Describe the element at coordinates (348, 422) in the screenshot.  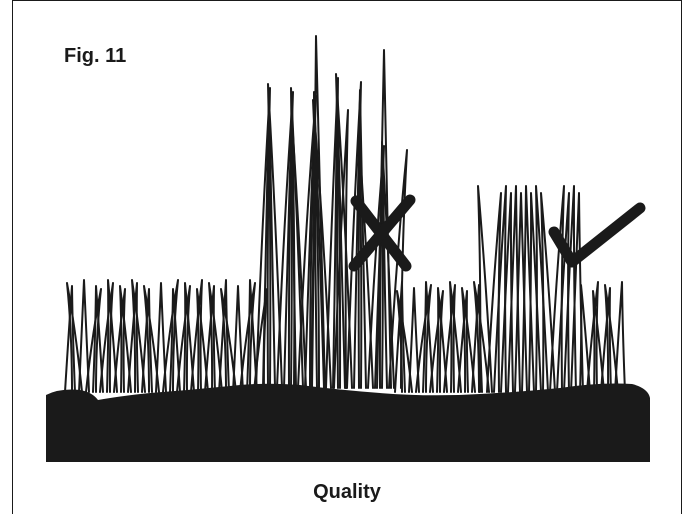
I see `soil-layer` at that location.